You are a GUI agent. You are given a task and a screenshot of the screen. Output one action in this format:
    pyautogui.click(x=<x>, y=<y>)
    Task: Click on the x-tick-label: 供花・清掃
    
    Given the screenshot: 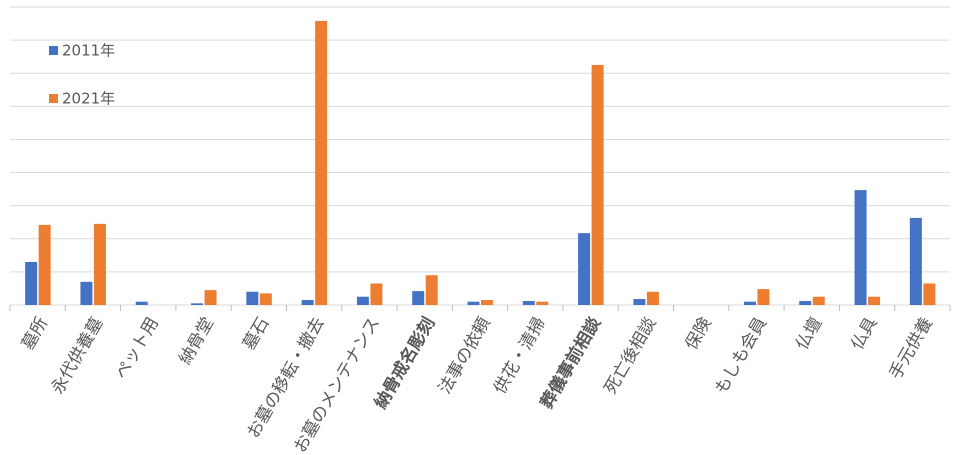 What is the action you would take?
    pyautogui.click(x=520, y=356)
    